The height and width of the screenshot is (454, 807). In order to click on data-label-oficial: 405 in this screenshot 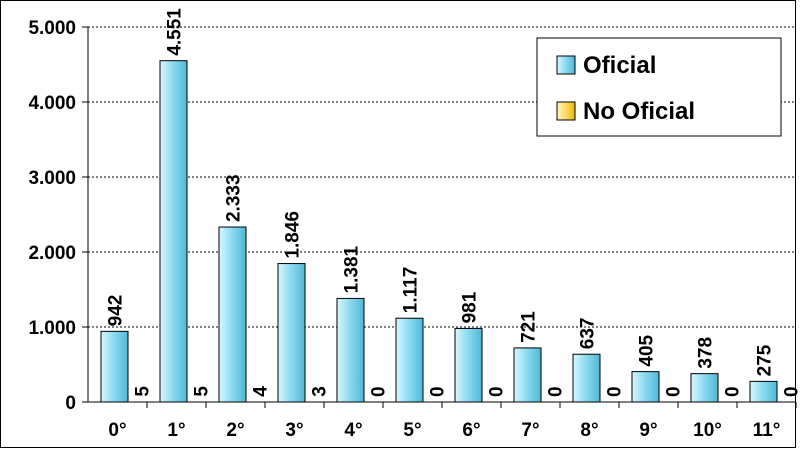, I will do `click(647, 350)`.